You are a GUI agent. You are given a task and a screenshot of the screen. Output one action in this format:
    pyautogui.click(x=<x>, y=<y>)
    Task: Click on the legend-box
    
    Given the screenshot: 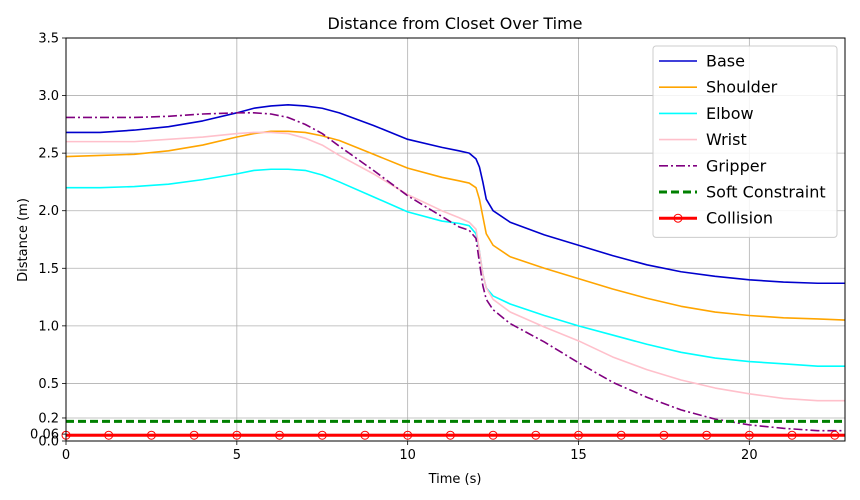 What is the action you would take?
    pyautogui.click(x=745, y=141)
    